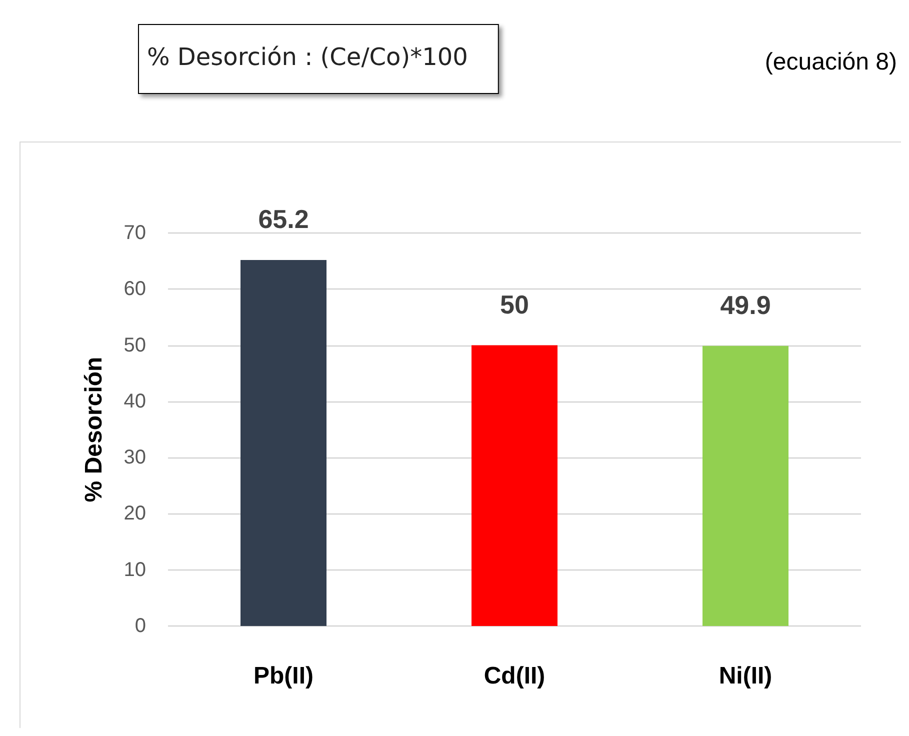  What do you see at coordinates (831, 62) in the screenshot?
I see `text: (ecuación 8)` at bounding box center [831, 62].